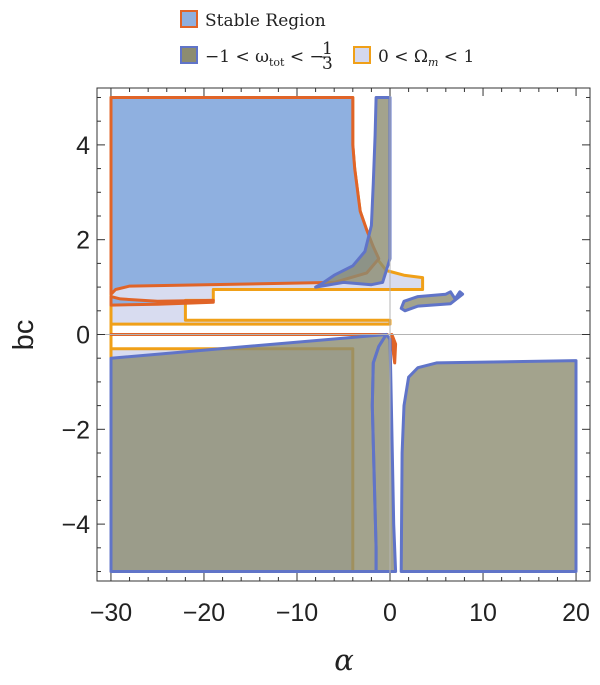 This screenshot has height=685, width=600. Describe the element at coordinates (237, 57) in the screenshot. I see `legend-label-omega-main: −1 < ω` at that location.